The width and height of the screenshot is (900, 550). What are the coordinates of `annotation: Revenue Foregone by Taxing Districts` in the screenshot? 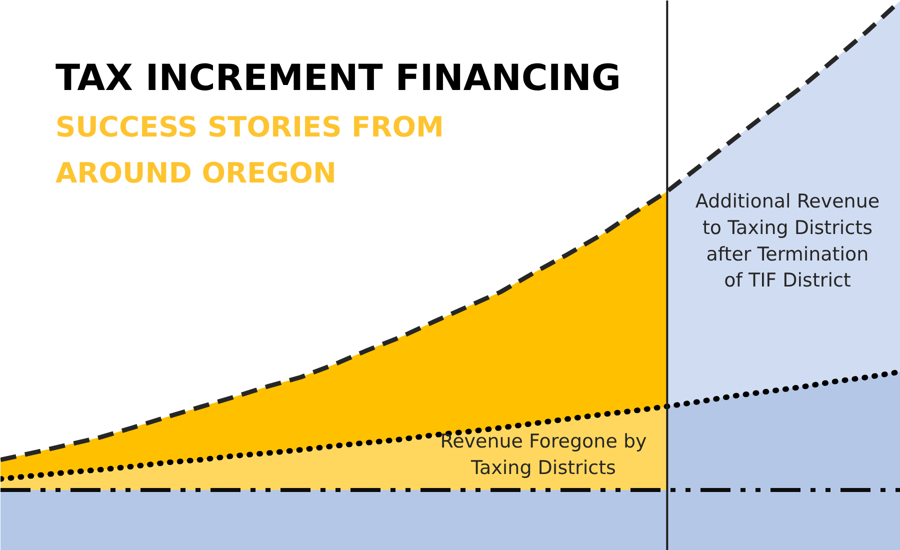 It's located at (543, 454).